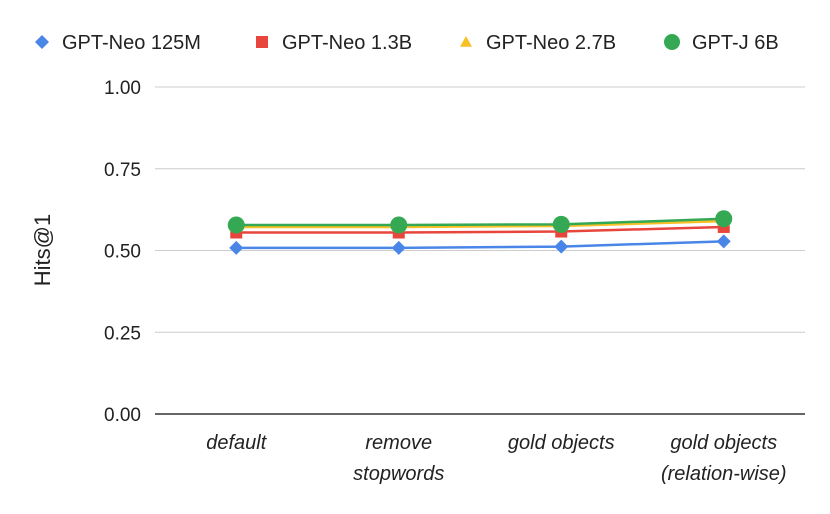 This screenshot has height=514, width=830. I want to click on legend-label: GPT-Neo 125M, so click(131, 43).